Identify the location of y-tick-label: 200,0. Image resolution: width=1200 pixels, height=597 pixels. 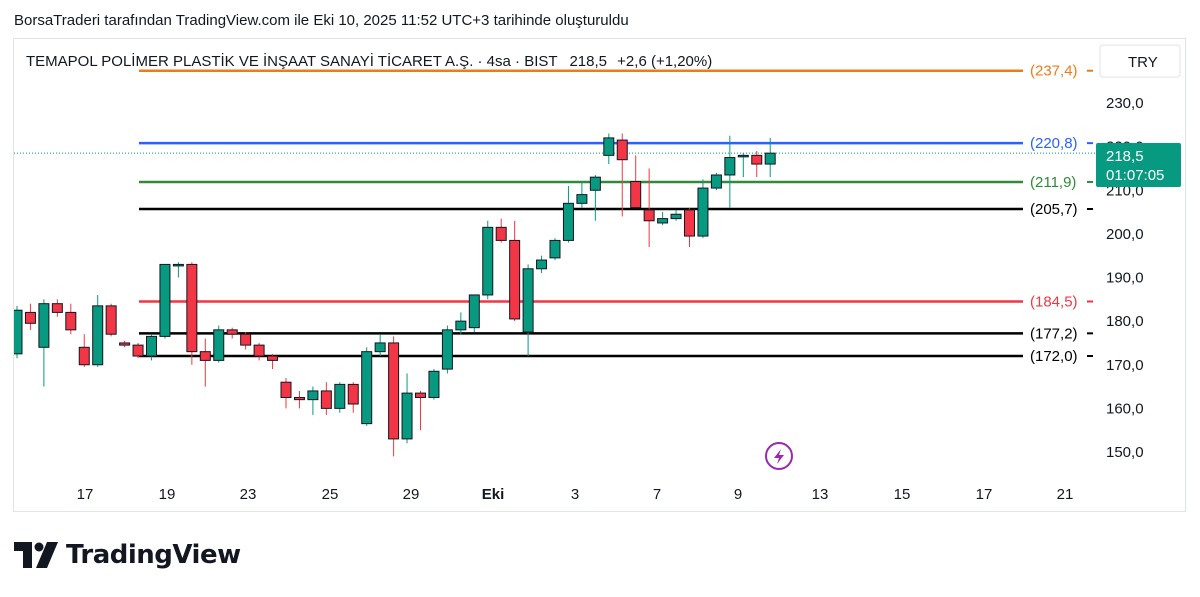
(1125, 234).